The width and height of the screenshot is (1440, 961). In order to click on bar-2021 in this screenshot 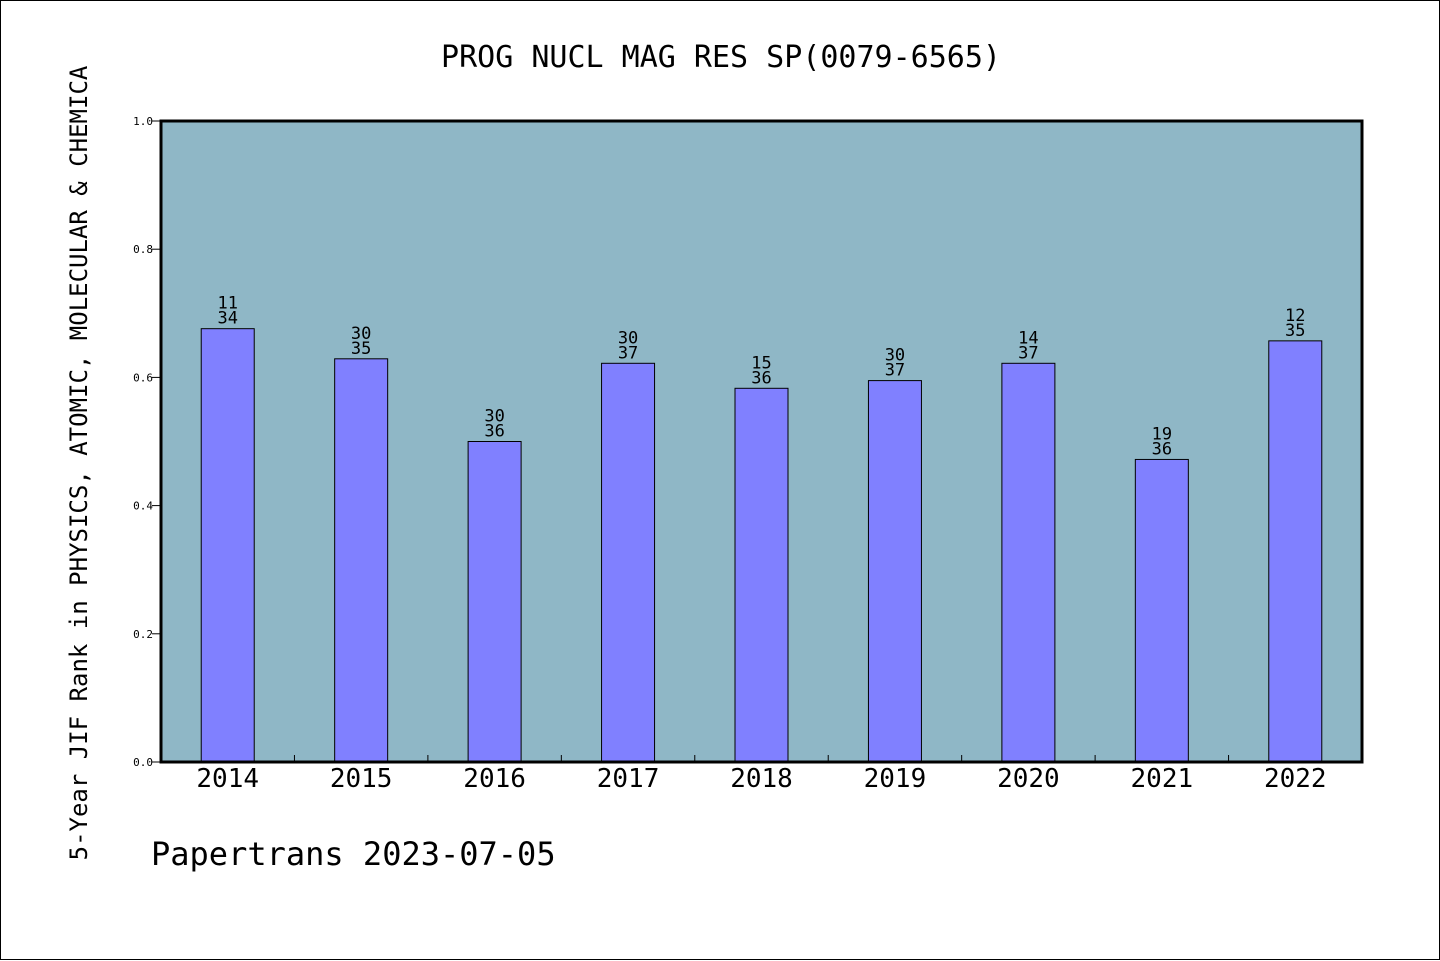, I will do `click(1161, 610)`.